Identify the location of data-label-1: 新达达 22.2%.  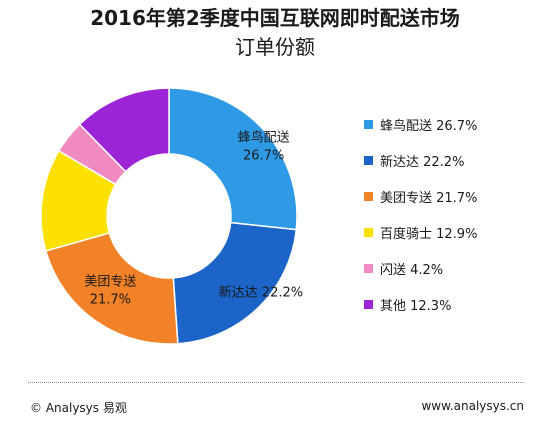
(261, 292).